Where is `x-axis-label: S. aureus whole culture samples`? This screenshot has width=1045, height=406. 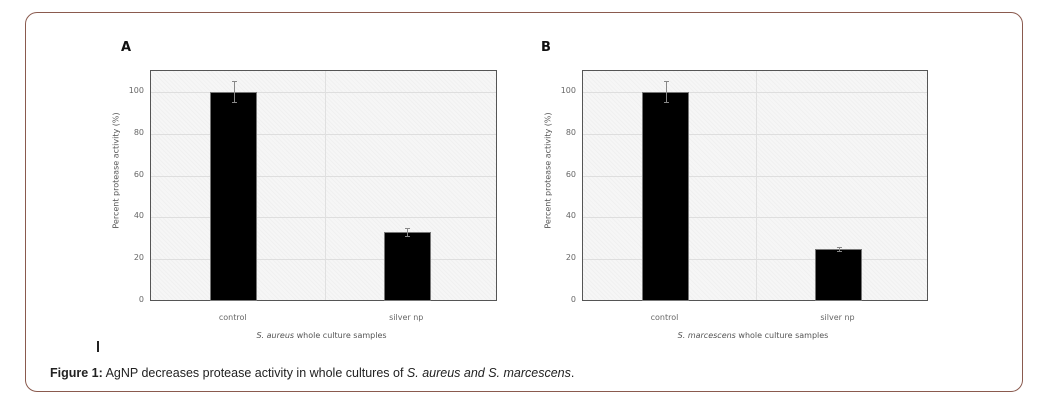
x-axis-label: S. aureus whole culture samples is located at coordinates (322, 335).